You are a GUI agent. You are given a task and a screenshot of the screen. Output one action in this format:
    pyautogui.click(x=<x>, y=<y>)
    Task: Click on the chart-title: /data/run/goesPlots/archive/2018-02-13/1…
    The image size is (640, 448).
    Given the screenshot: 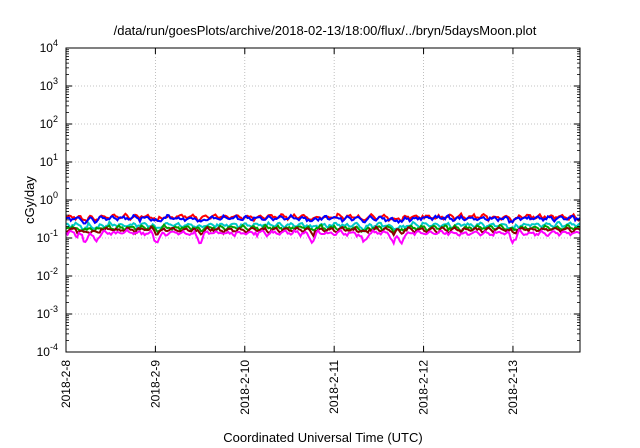 What is the action you would take?
    pyautogui.click(x=325, y=30)
    